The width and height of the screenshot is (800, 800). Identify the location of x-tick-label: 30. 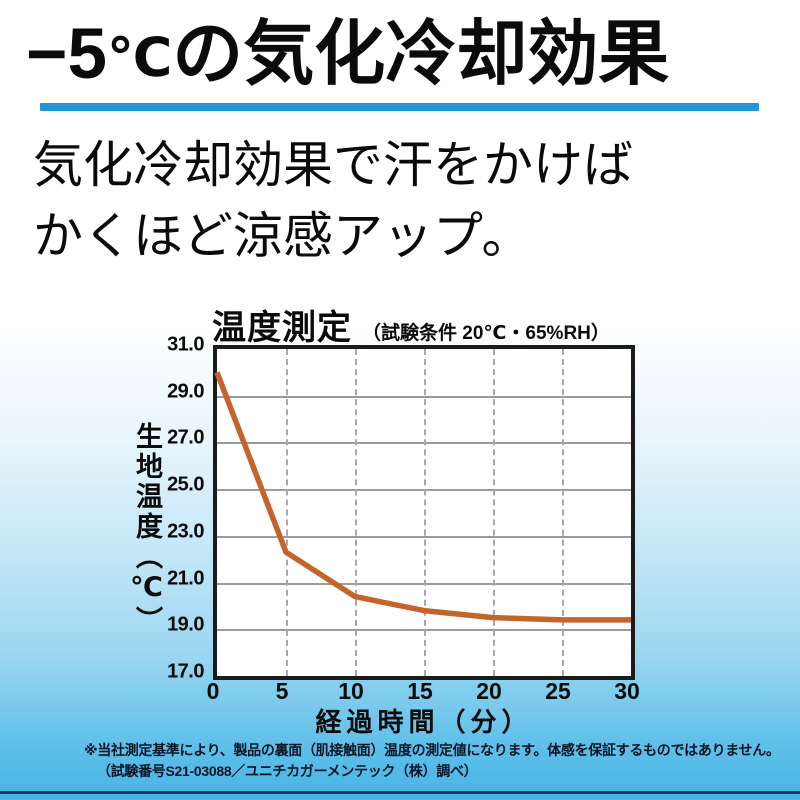
(627, 691).